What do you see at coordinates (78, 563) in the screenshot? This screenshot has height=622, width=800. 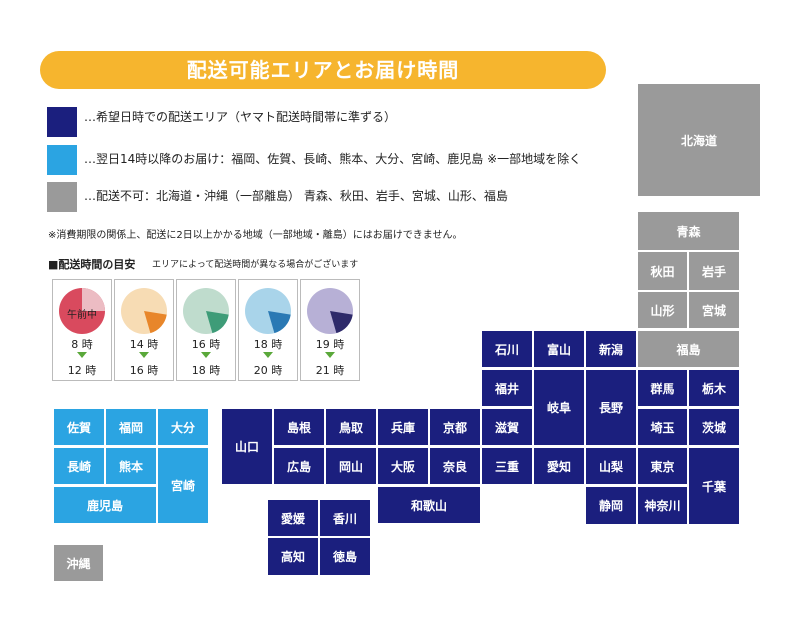 I see `pref-okinawa: 沖縄` at bounding box center [78, 563].